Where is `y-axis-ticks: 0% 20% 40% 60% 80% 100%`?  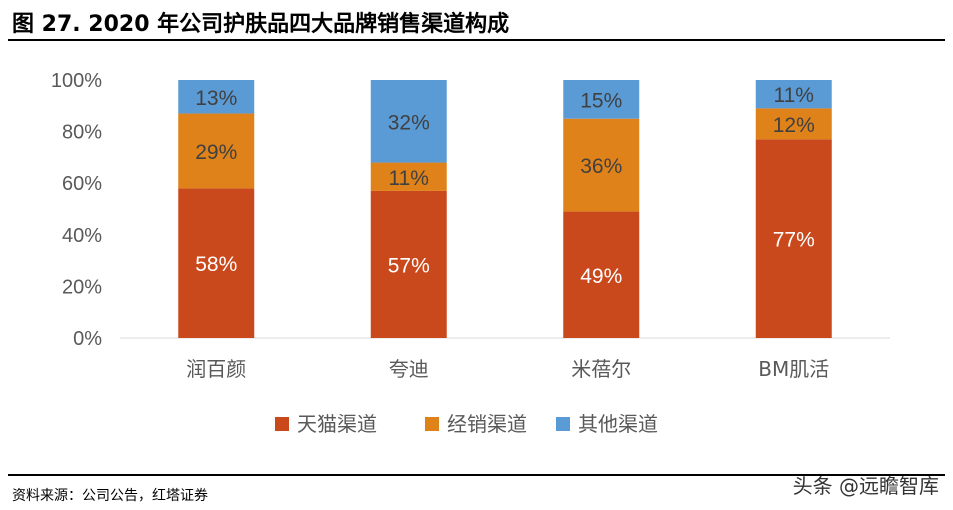
y-axis-ticks: 0% 20% 40% 60% 80% 100% is located at coordinates (76, 210).